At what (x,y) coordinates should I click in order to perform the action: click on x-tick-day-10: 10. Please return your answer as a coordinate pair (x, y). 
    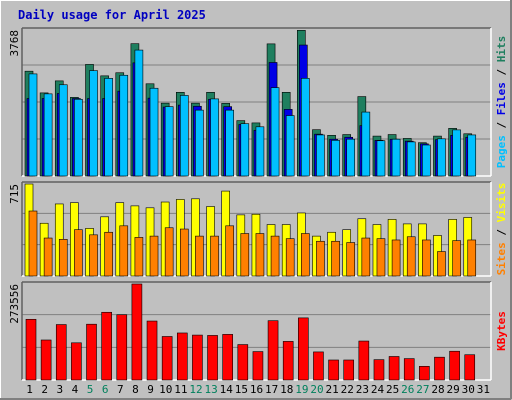
    Looking at the image, I should click on (165, 389).